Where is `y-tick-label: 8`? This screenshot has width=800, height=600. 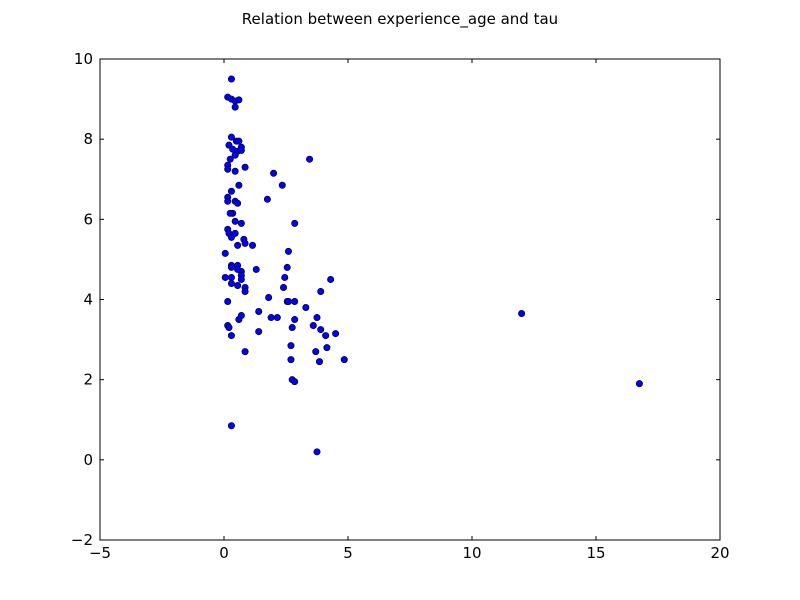
y-tick-label: 8 is located at coordinates (88, 139).